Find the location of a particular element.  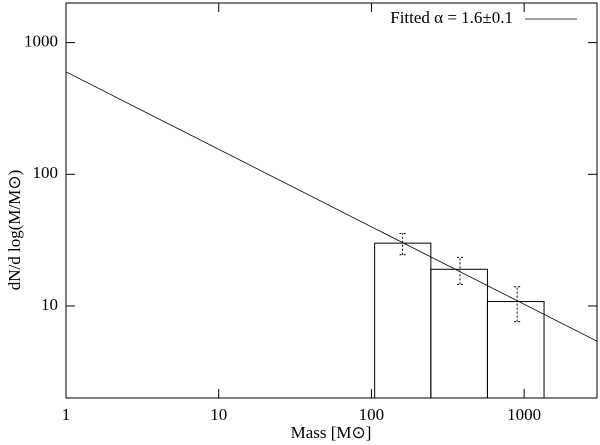

y-axis-label: dN/d log(M/M⊙) is located at coordinates (14, 230).